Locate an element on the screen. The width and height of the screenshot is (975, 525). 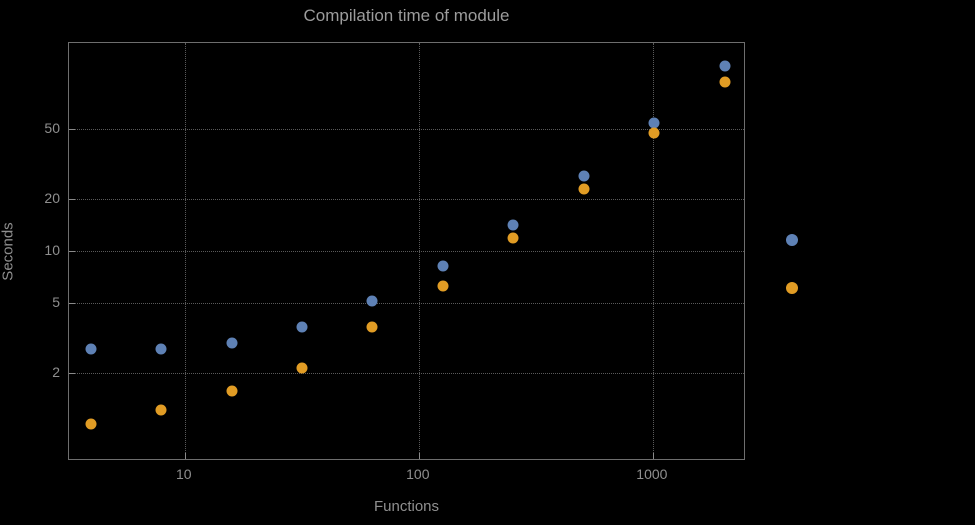
y-tick-label-2: 2 is located at coordinates (56, 371).